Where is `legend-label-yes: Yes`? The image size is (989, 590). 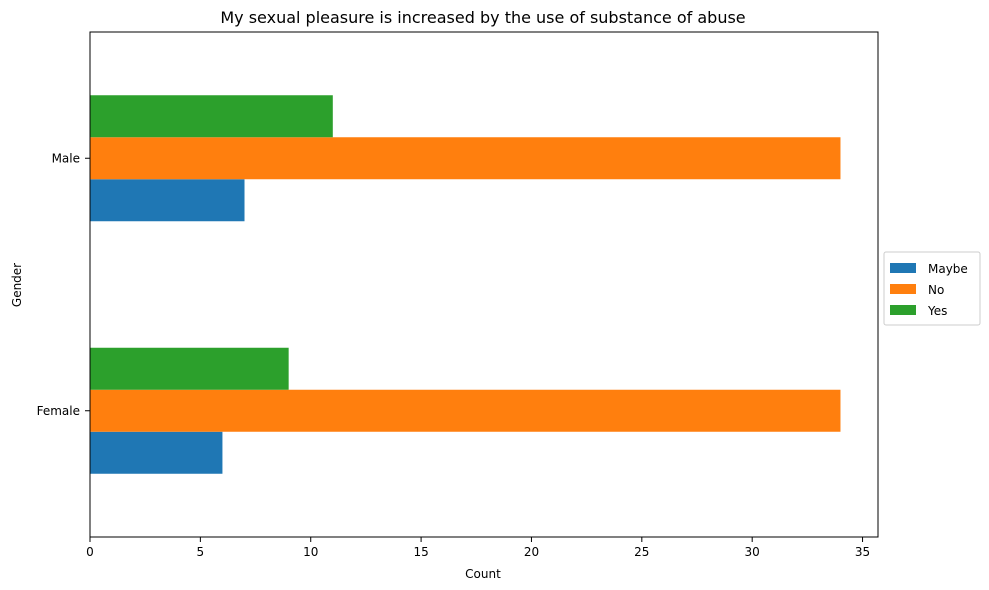
legend-label-yes: Yes is located at coordinates (937, 311).